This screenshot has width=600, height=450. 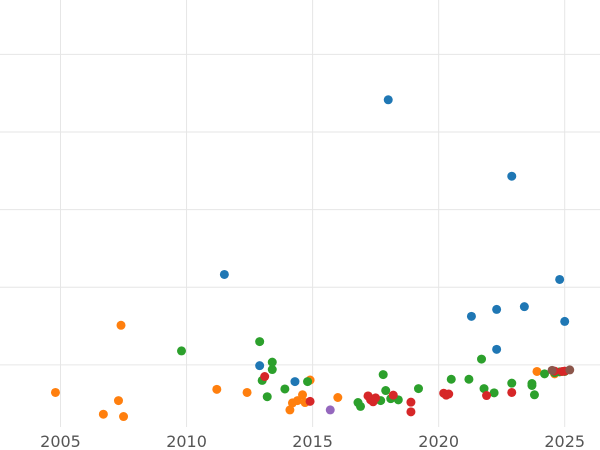 What do you see at coordinates (438, 441) in the screenshot?
I see `x-tick-label: 2020` at bounding box center [438, 441].